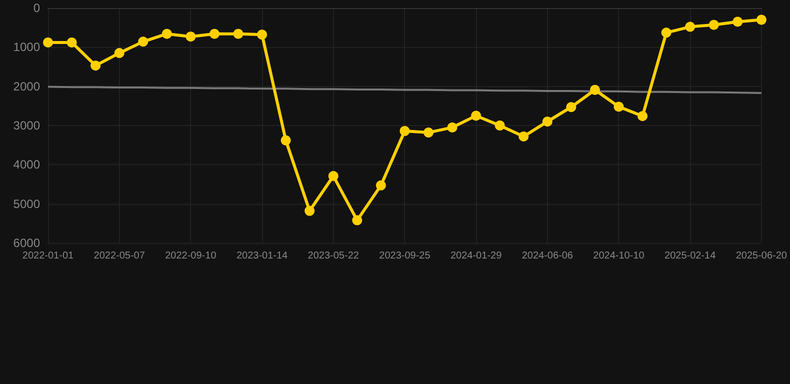  What do you see at coordinates (548, 256) in the screenshot?
I see `x-tick-label: 2024-06-06` at bounding box center [548, 256].